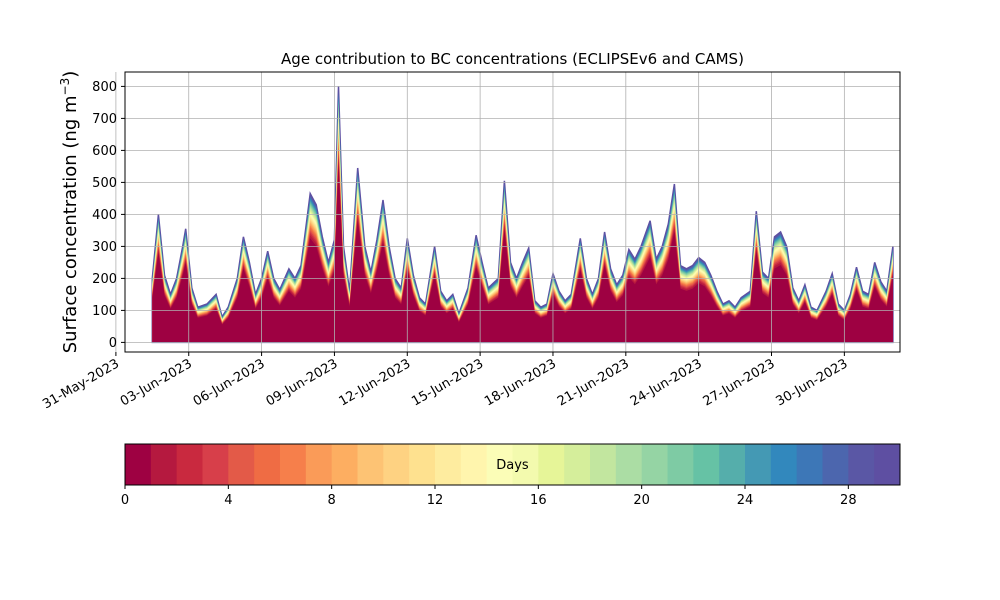 This screenshot has width=1000, height=600. I want to click on x-tick-label: 18-Jun-2023, so click(520, 382).